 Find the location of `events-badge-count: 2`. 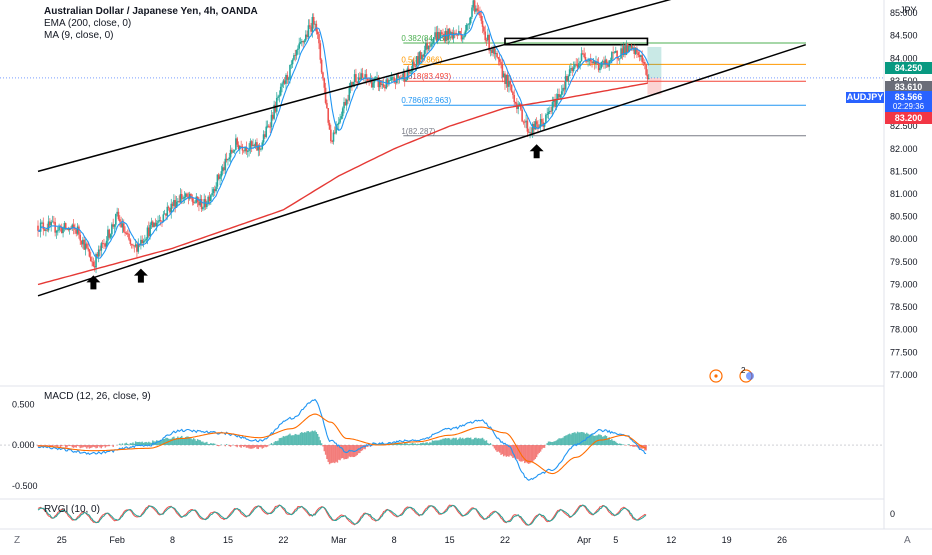

events-badge-count: 2 is located at coordinates (743, 370).